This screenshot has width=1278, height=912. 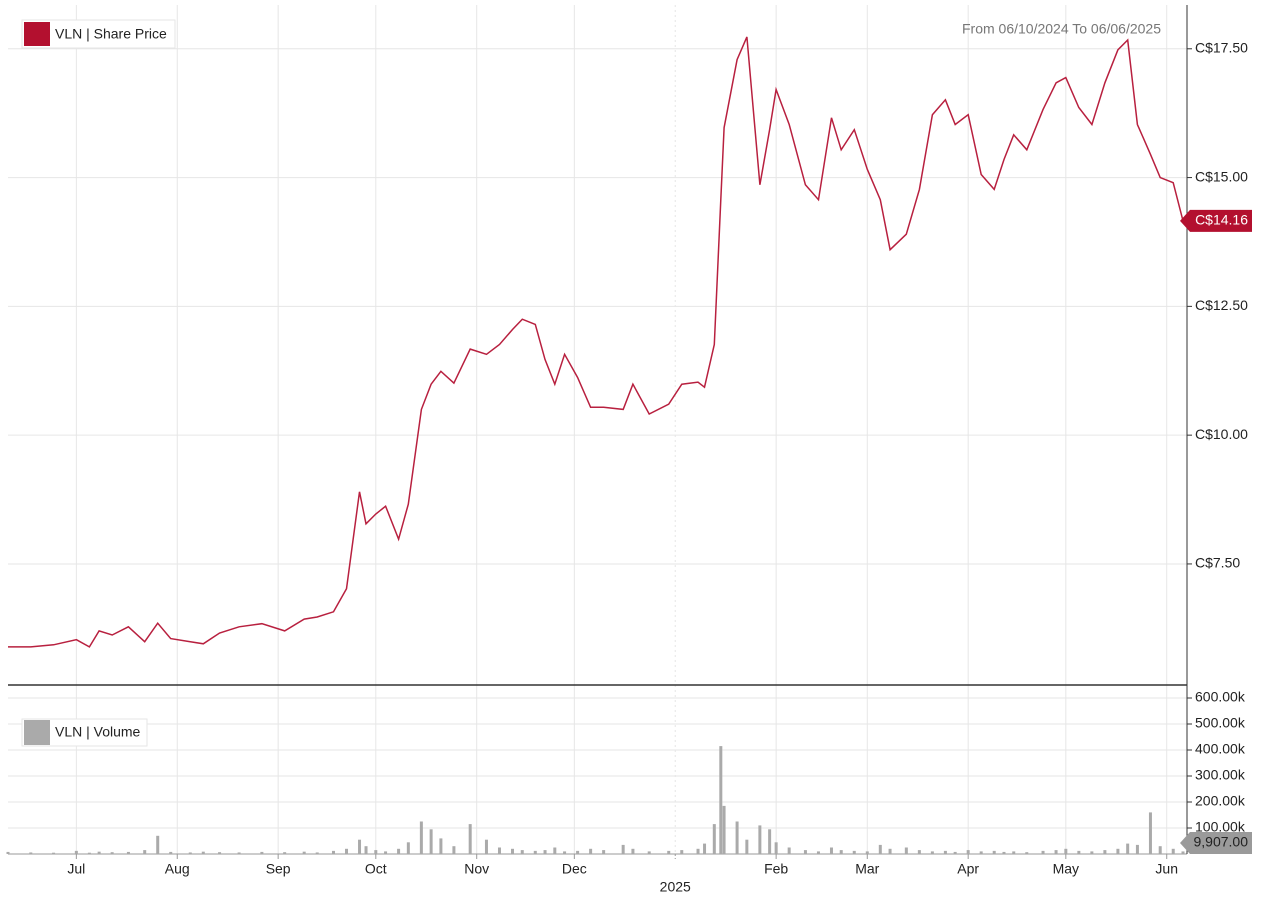 I want to click on x-tick-label: Aug, so click(x=177, y=869).